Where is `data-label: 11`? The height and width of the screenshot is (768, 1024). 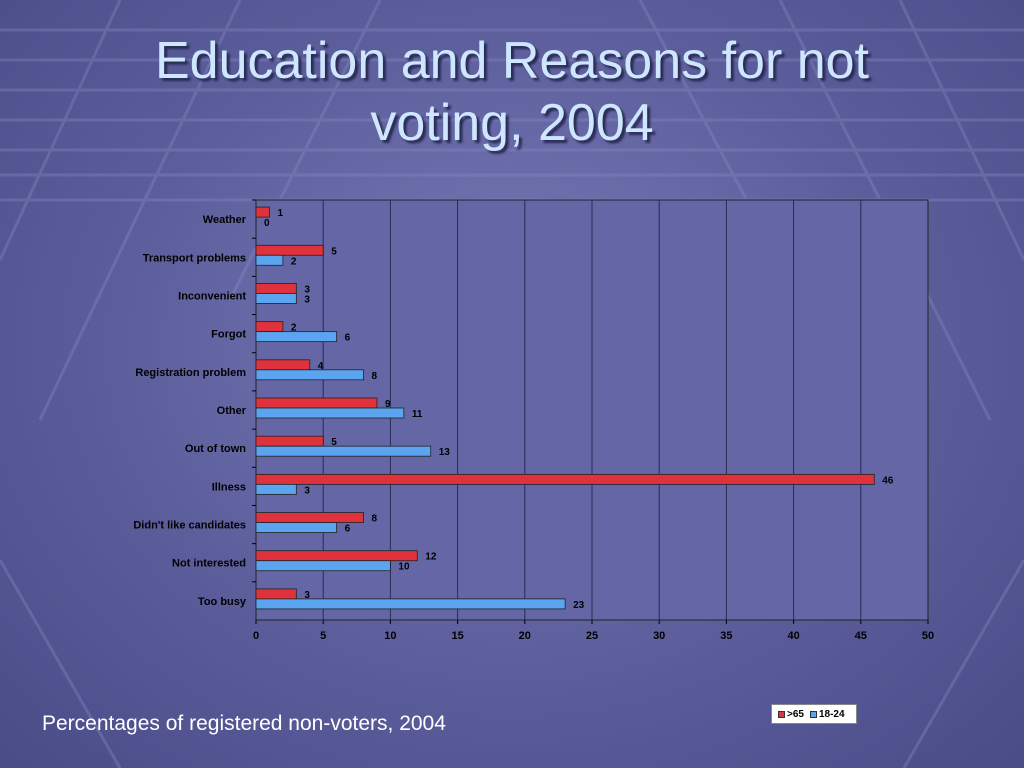 data-label: 11 is located at coordinates (417, 414).